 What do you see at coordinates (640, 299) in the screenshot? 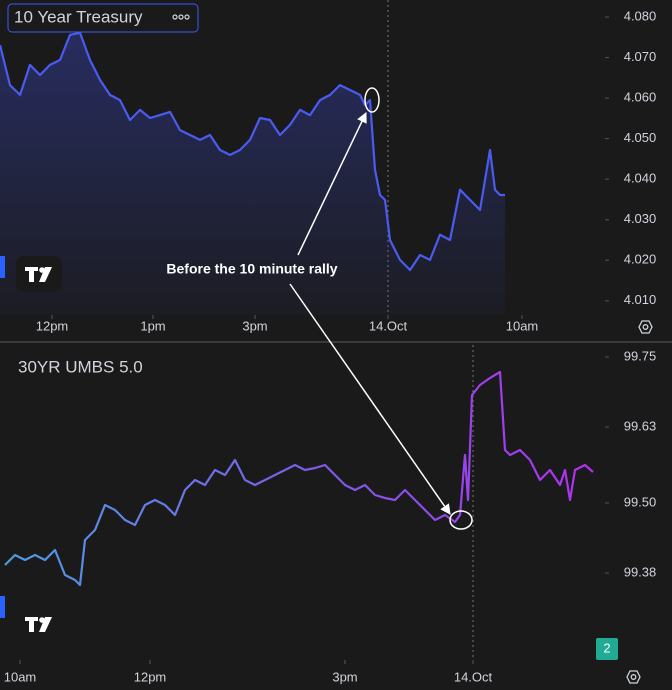
I see `y-tick-label: 4.010` at bounding box center [640, 299].